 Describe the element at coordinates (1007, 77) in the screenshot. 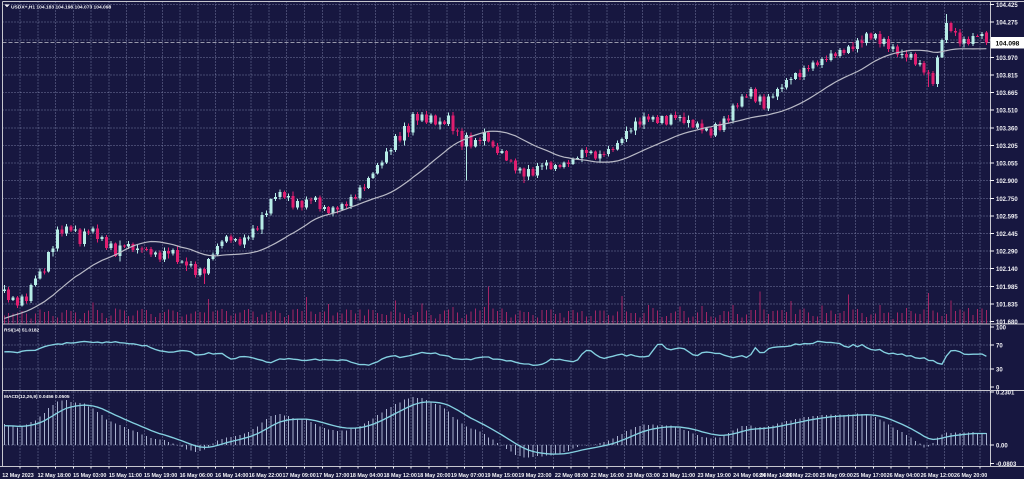

I see `svg-text: 103.815` at that location.